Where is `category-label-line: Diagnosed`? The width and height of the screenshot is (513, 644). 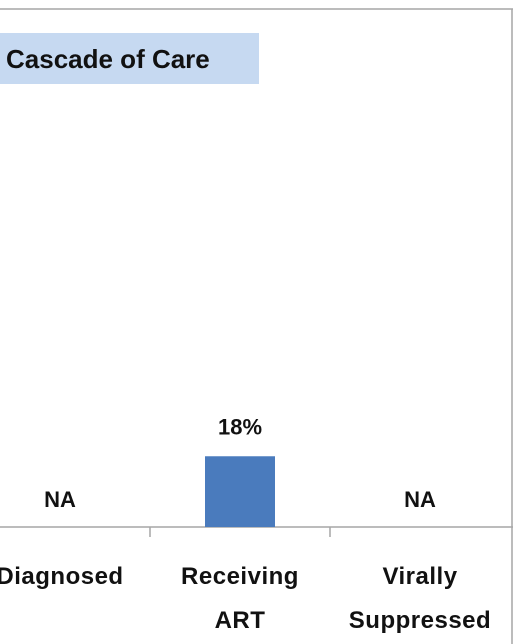 category-label-line: Diagnosed is located at coordinates (62, 576).